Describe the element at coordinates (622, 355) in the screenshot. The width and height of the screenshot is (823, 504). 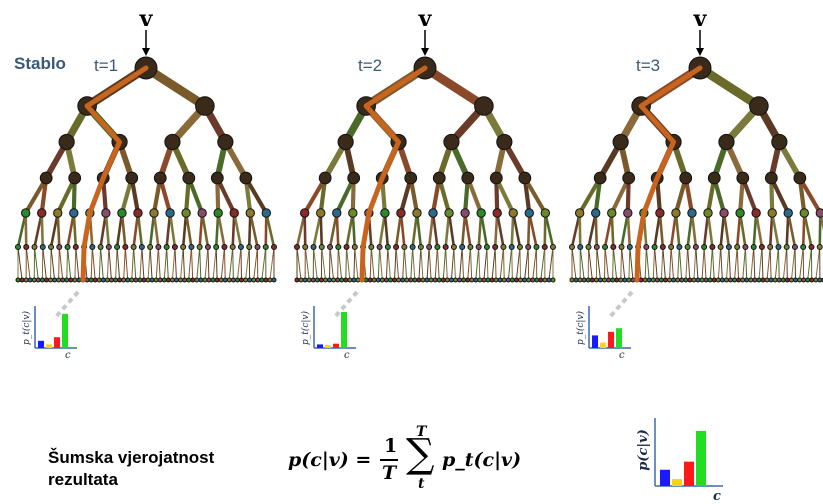
I see `hist-x-label-3: c` at that location.